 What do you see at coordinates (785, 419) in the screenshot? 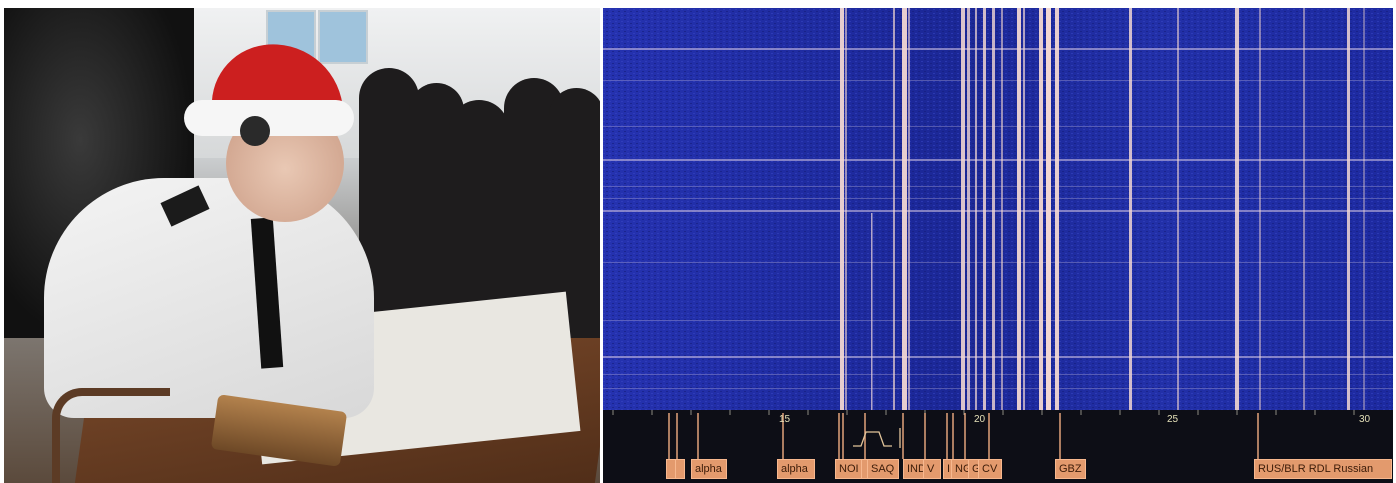
I see `frequency-tick-label: 15` at bounding box center [785, 419].